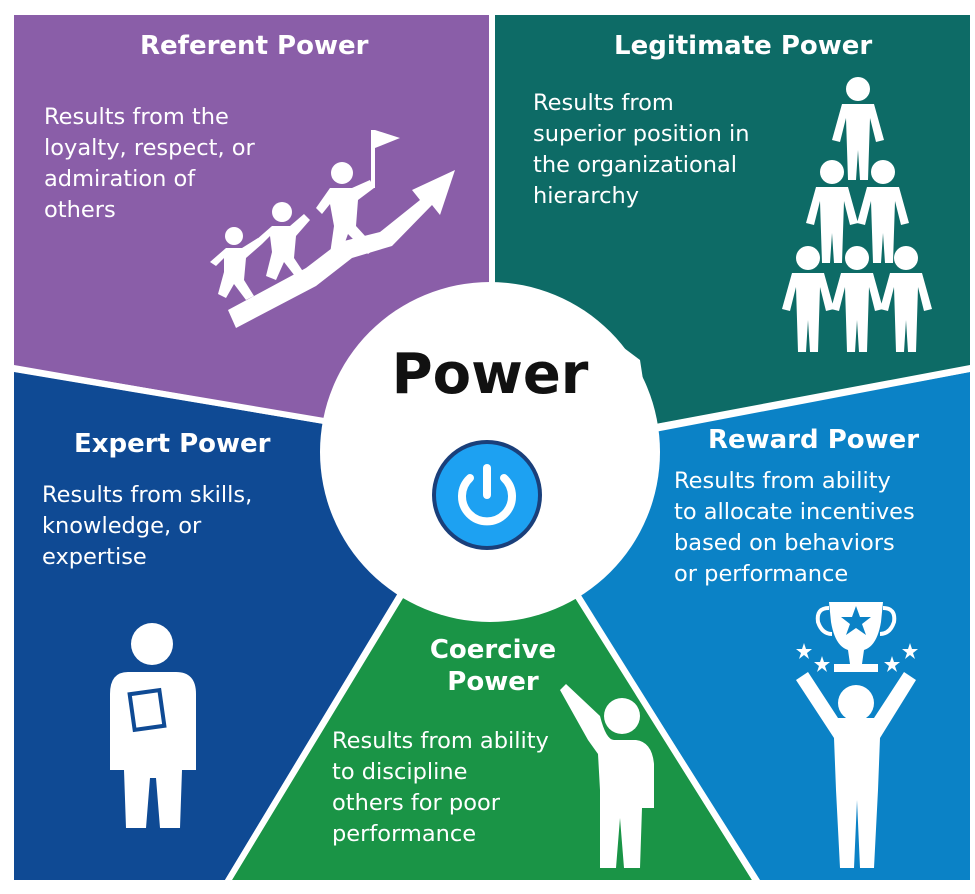 This screenshot has width=975, height=894. I want to click on legitimate-title: Legitimate Power, so click(743, 46).